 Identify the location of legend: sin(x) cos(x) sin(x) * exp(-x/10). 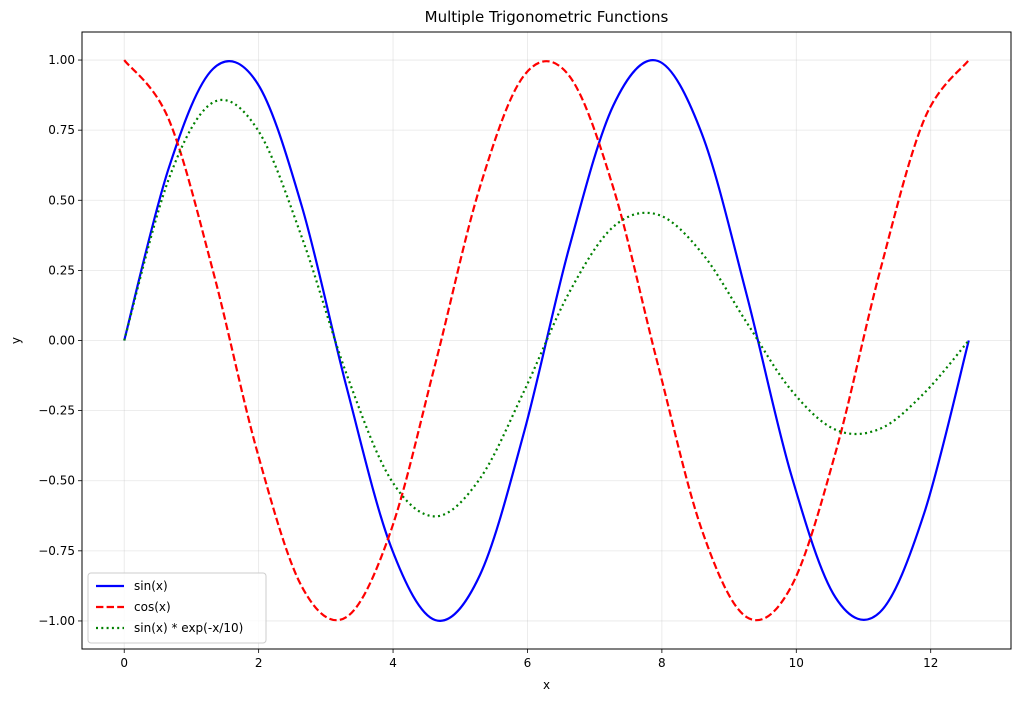
(177, 608).